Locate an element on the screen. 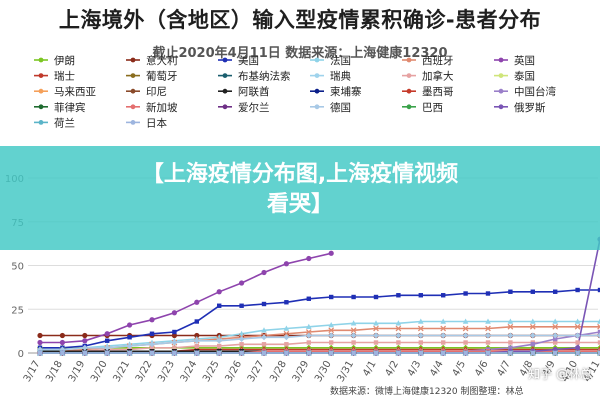 This screenshot has height=400, width=600. legend-entry: 柬埔寨 is located at coordinates (336, 91).